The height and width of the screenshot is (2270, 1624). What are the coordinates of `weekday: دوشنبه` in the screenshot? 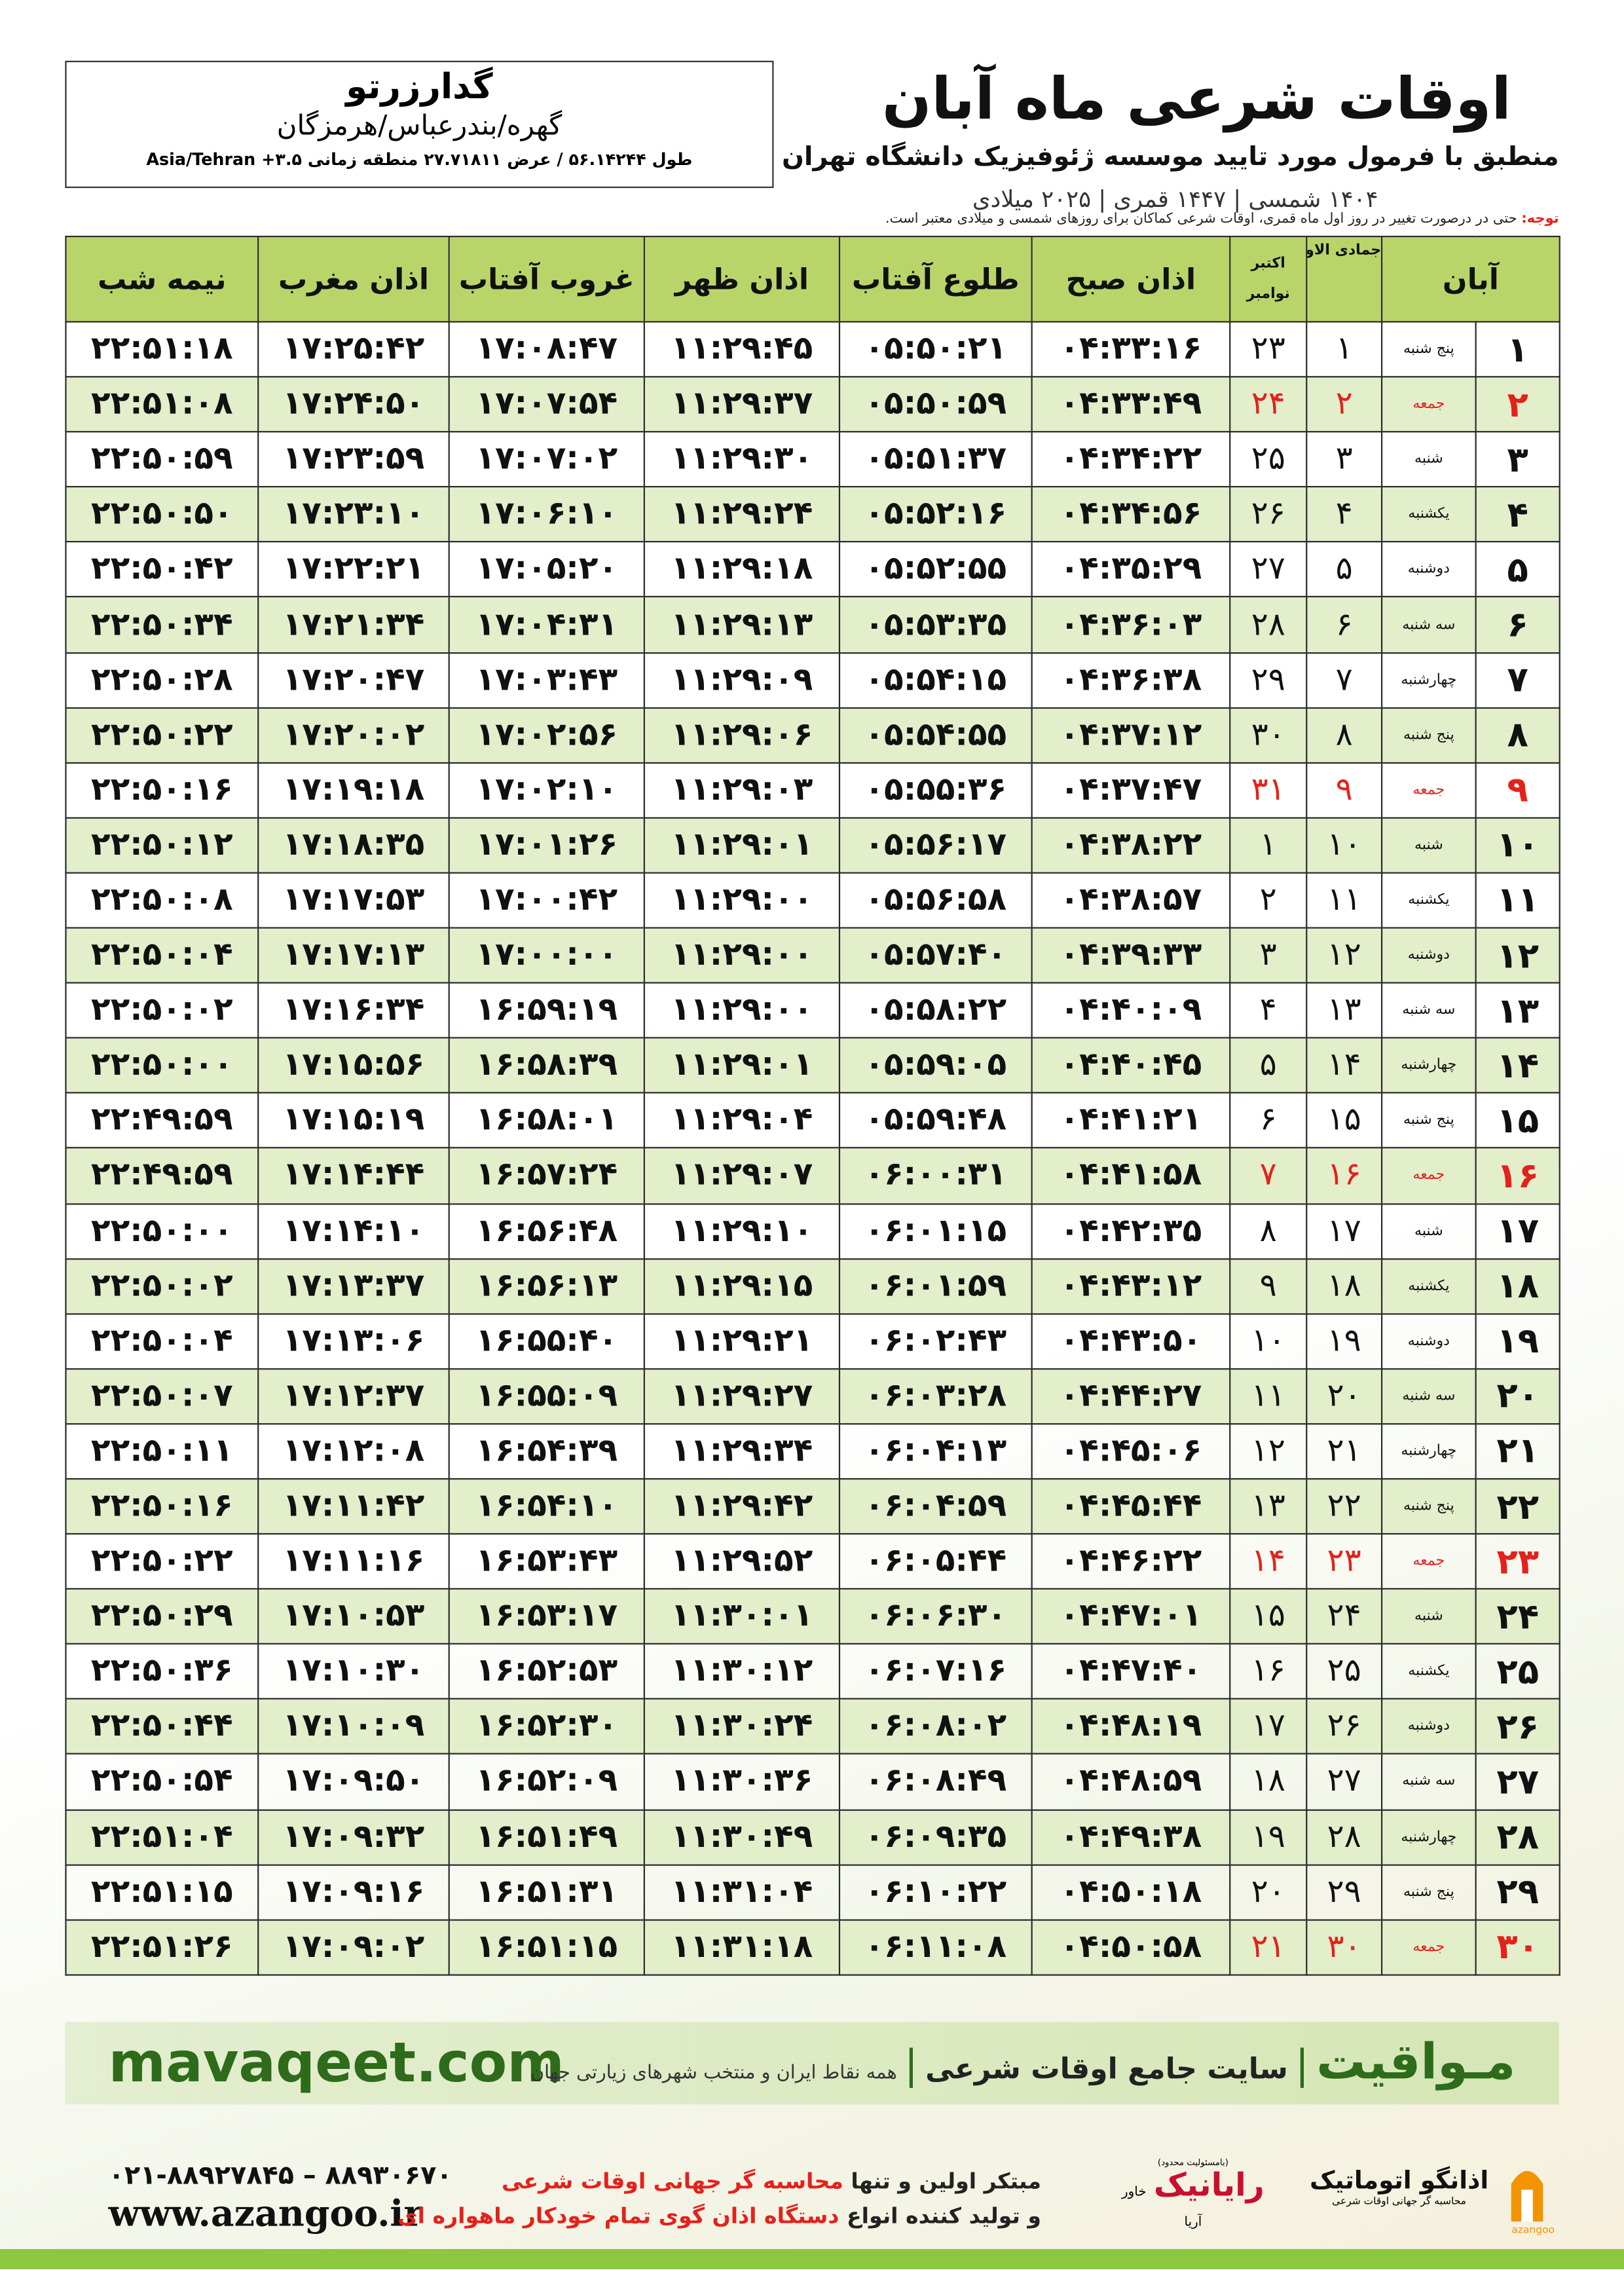 It's located at (1428, 1340).